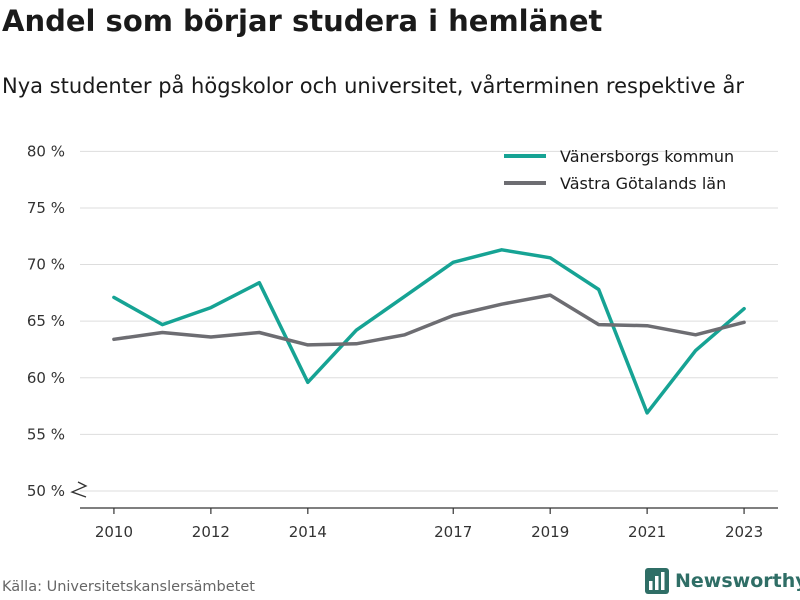 The height and width of the screenshot is (600, 800). What do you see at coordinates (302, 21) in the screenshot?
I see `chart-title: Andel som börjar studera i hemlänet` at bounding box center [302, 21].